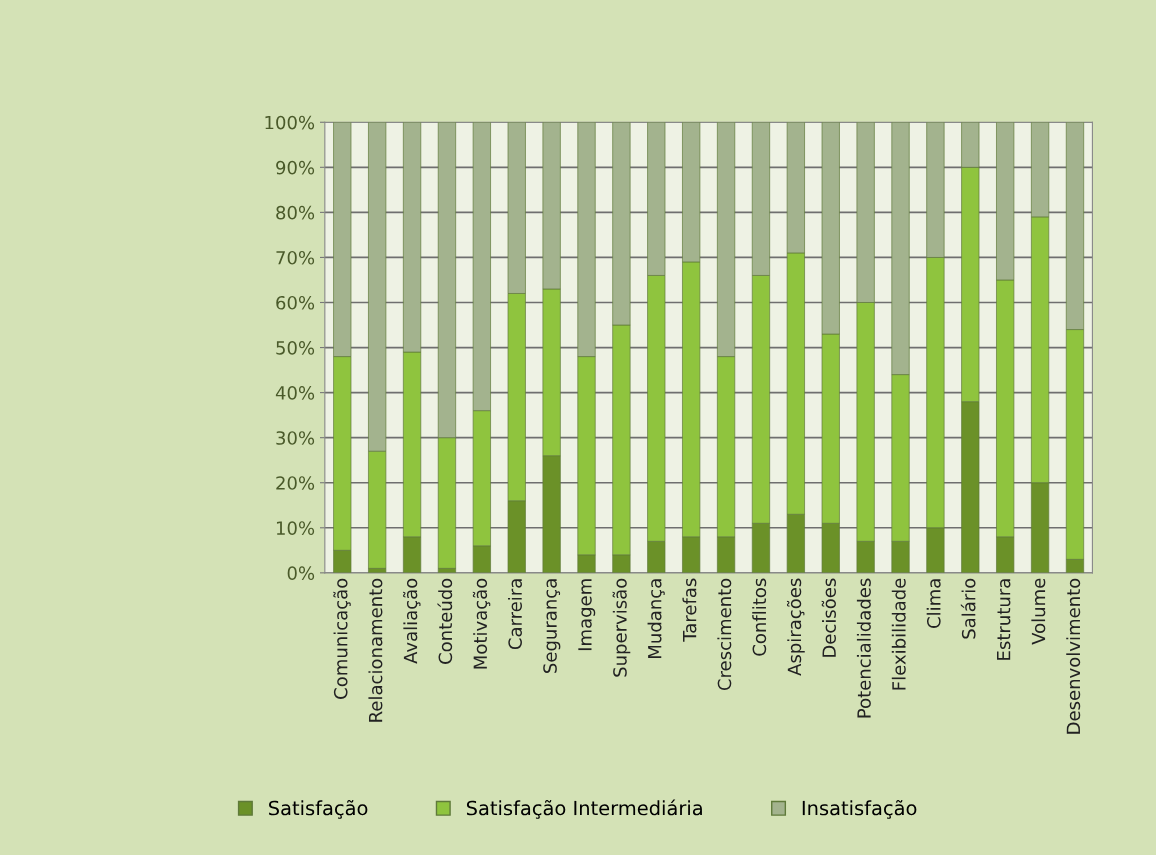 The height and width of the screenshot is (855, 1156). What do you see at coordinates (1004, 619) in the screenshot?
I see `x-tick-label: Estrutura` at bounding box center [1004, 619].